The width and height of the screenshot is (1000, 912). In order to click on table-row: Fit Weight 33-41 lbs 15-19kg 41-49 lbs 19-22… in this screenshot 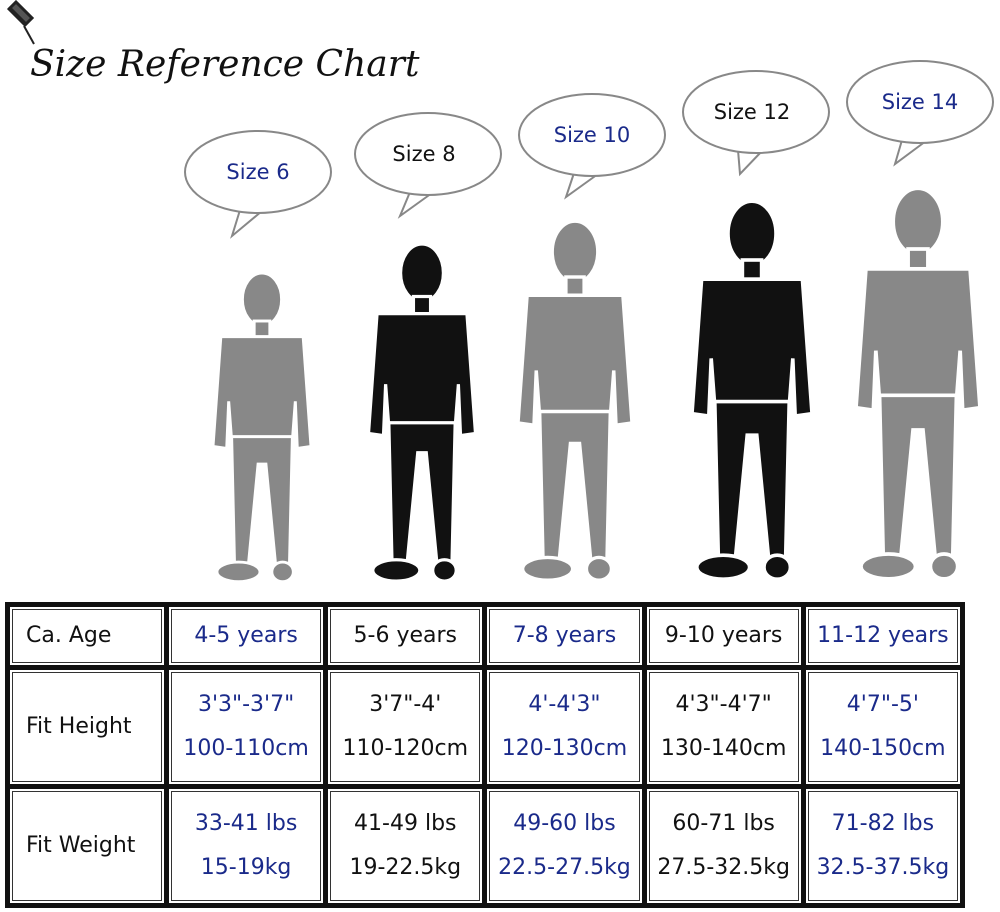, I will do `click(485, 846)`.